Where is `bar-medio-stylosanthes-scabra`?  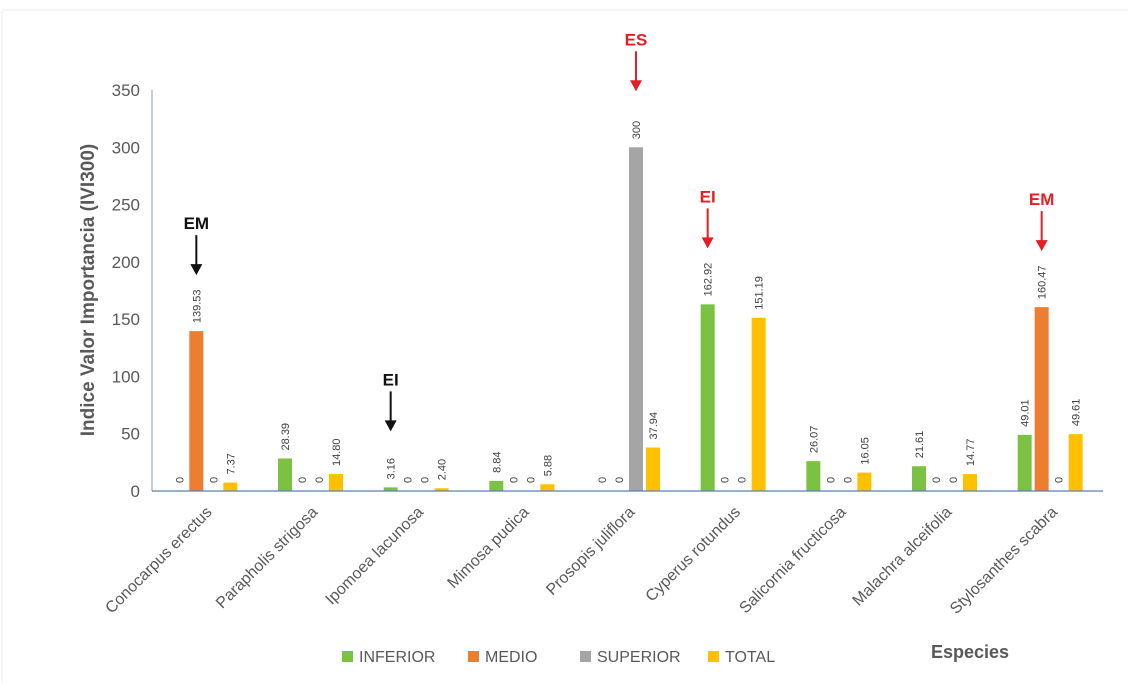 bar-medio-stylosanthes-scabra is located at coordinates (1041, 399).